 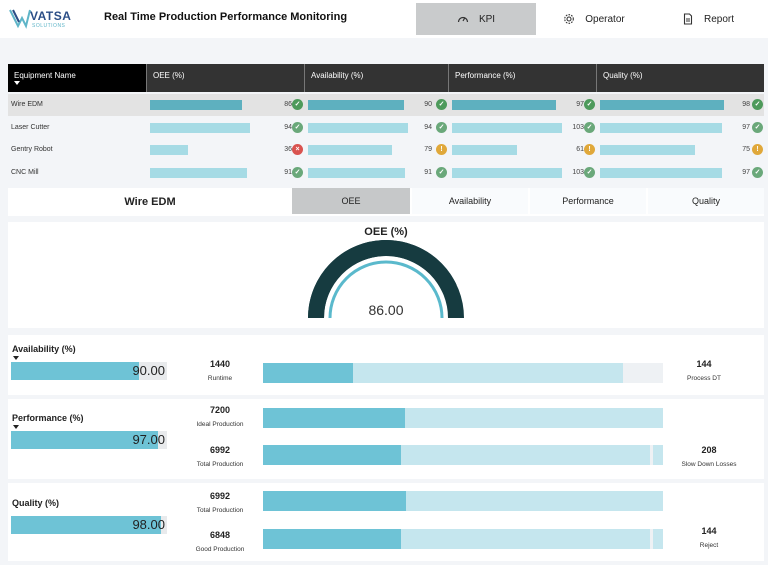 What do you see at coordinates (386, 310) in the screenshot?
I see `gauge-value: 86.00` at bounding box center [386, 310].